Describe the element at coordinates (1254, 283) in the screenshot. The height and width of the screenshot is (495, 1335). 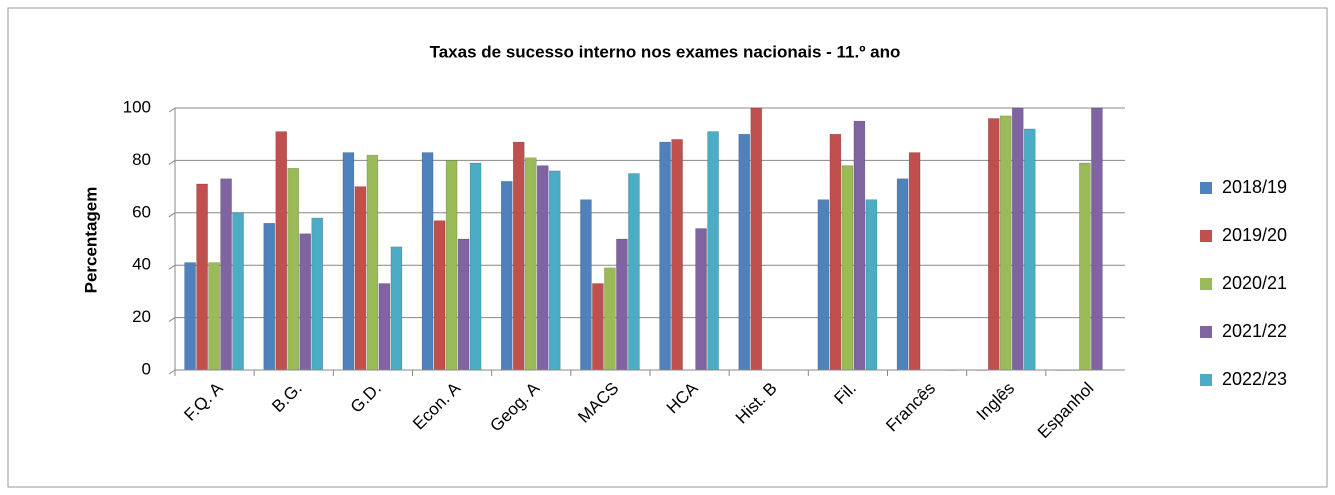
I see `legend-label: 2020/21` at that location.